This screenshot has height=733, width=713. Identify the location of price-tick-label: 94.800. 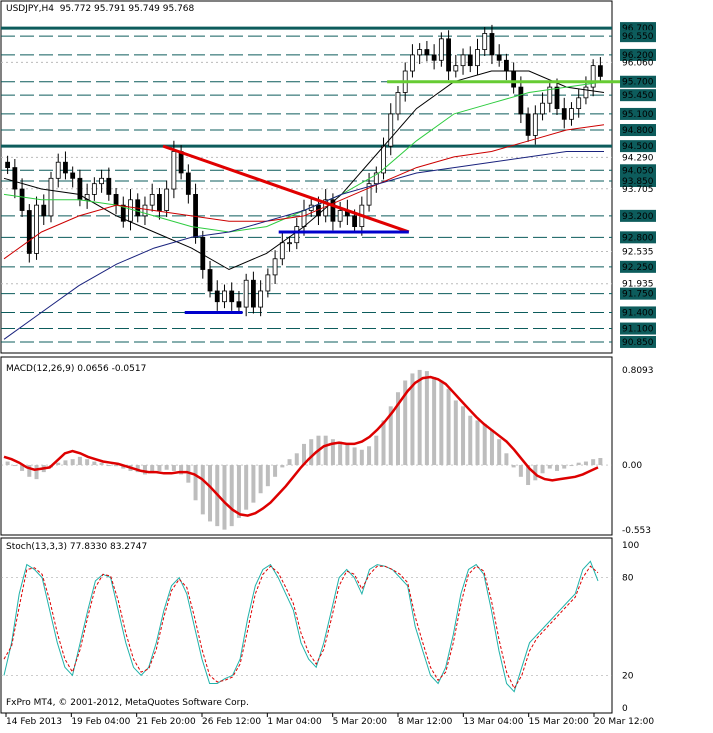
(638, 131).